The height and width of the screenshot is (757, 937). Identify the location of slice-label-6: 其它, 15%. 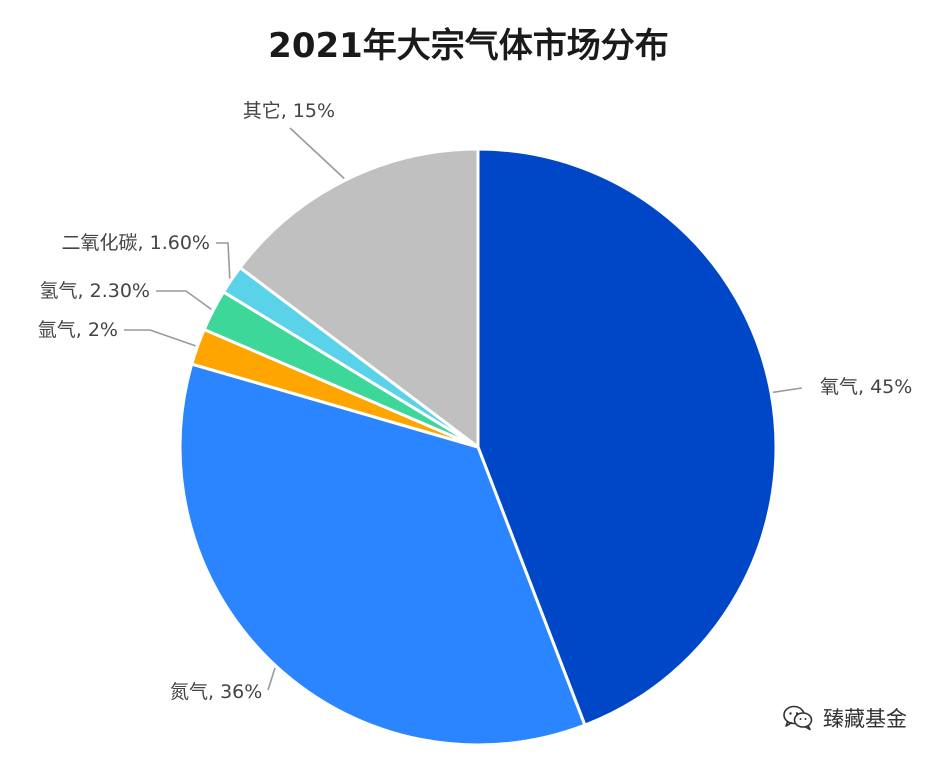
(289, 111).